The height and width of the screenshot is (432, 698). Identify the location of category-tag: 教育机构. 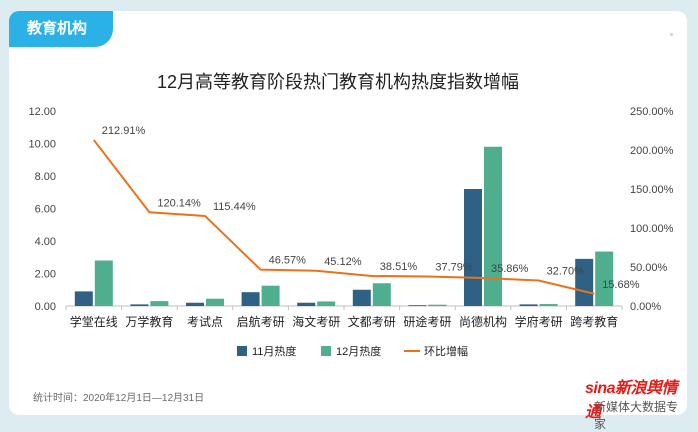
(61, 29).